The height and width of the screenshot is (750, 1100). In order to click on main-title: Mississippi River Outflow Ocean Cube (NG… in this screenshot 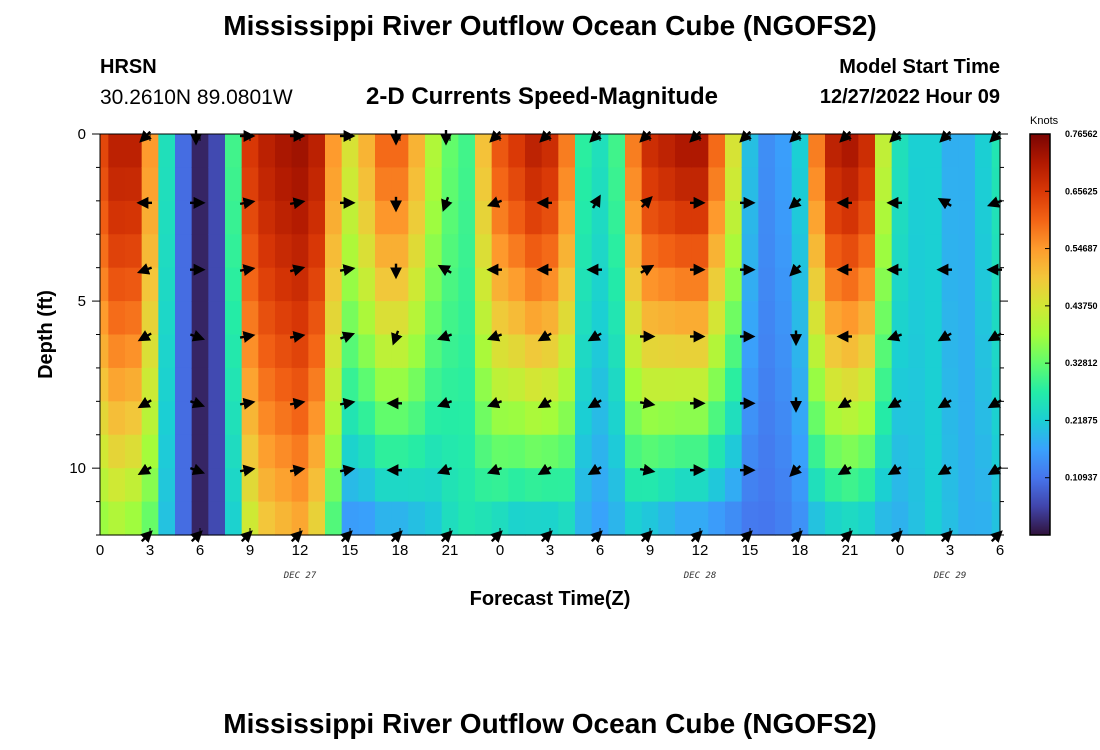, I will do `click(550, 25)`.